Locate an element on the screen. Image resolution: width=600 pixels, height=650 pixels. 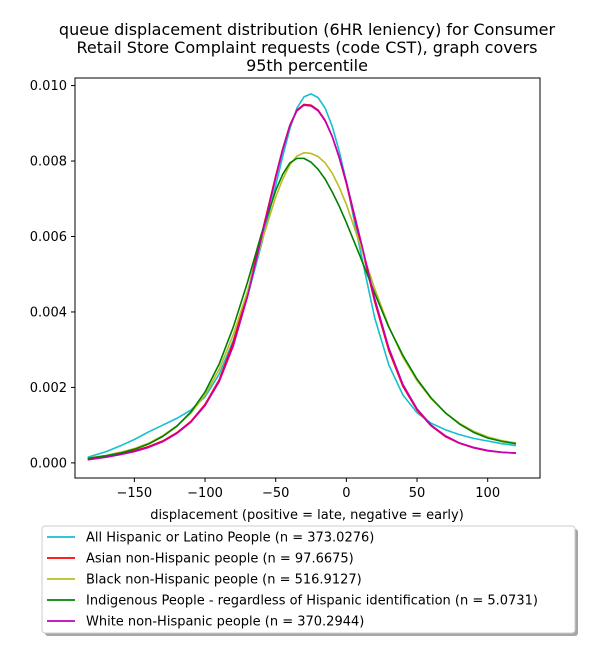
y-tick-label: 0.000 is located at coordinates (48, 463).